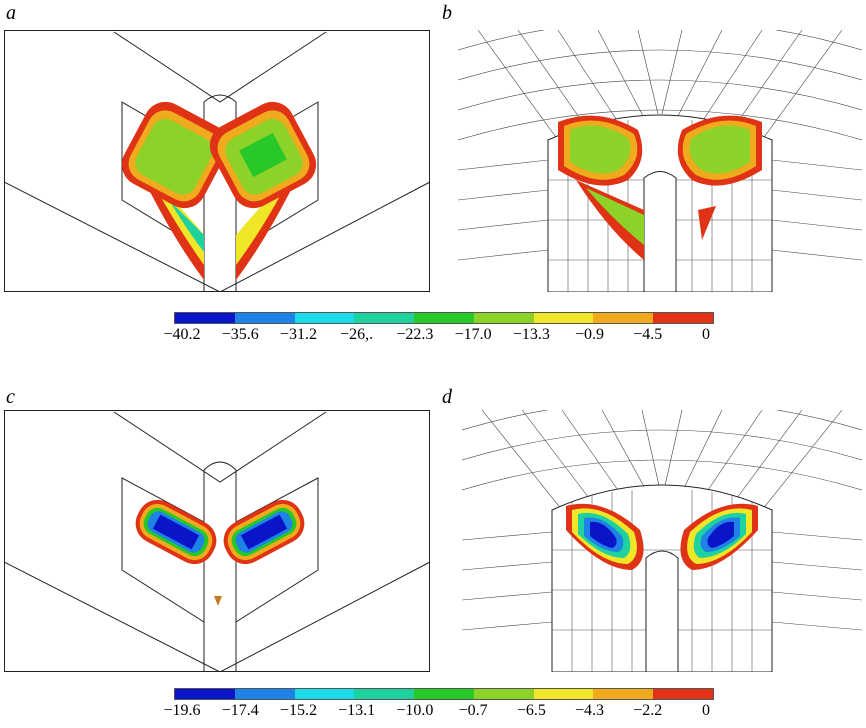  Describe the element at coordinates (648, 334) in the screenshot. I see `colorbar-top-tick-label: −4.5` at that location.